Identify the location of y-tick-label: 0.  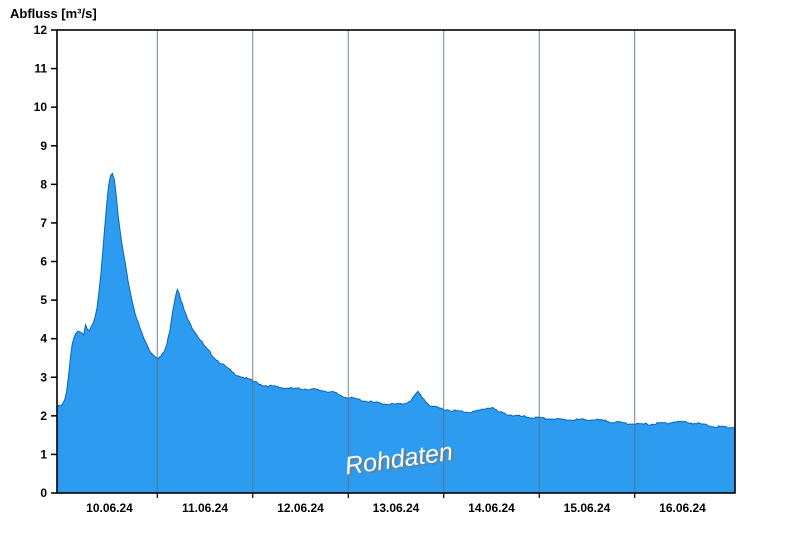
(43, 493).